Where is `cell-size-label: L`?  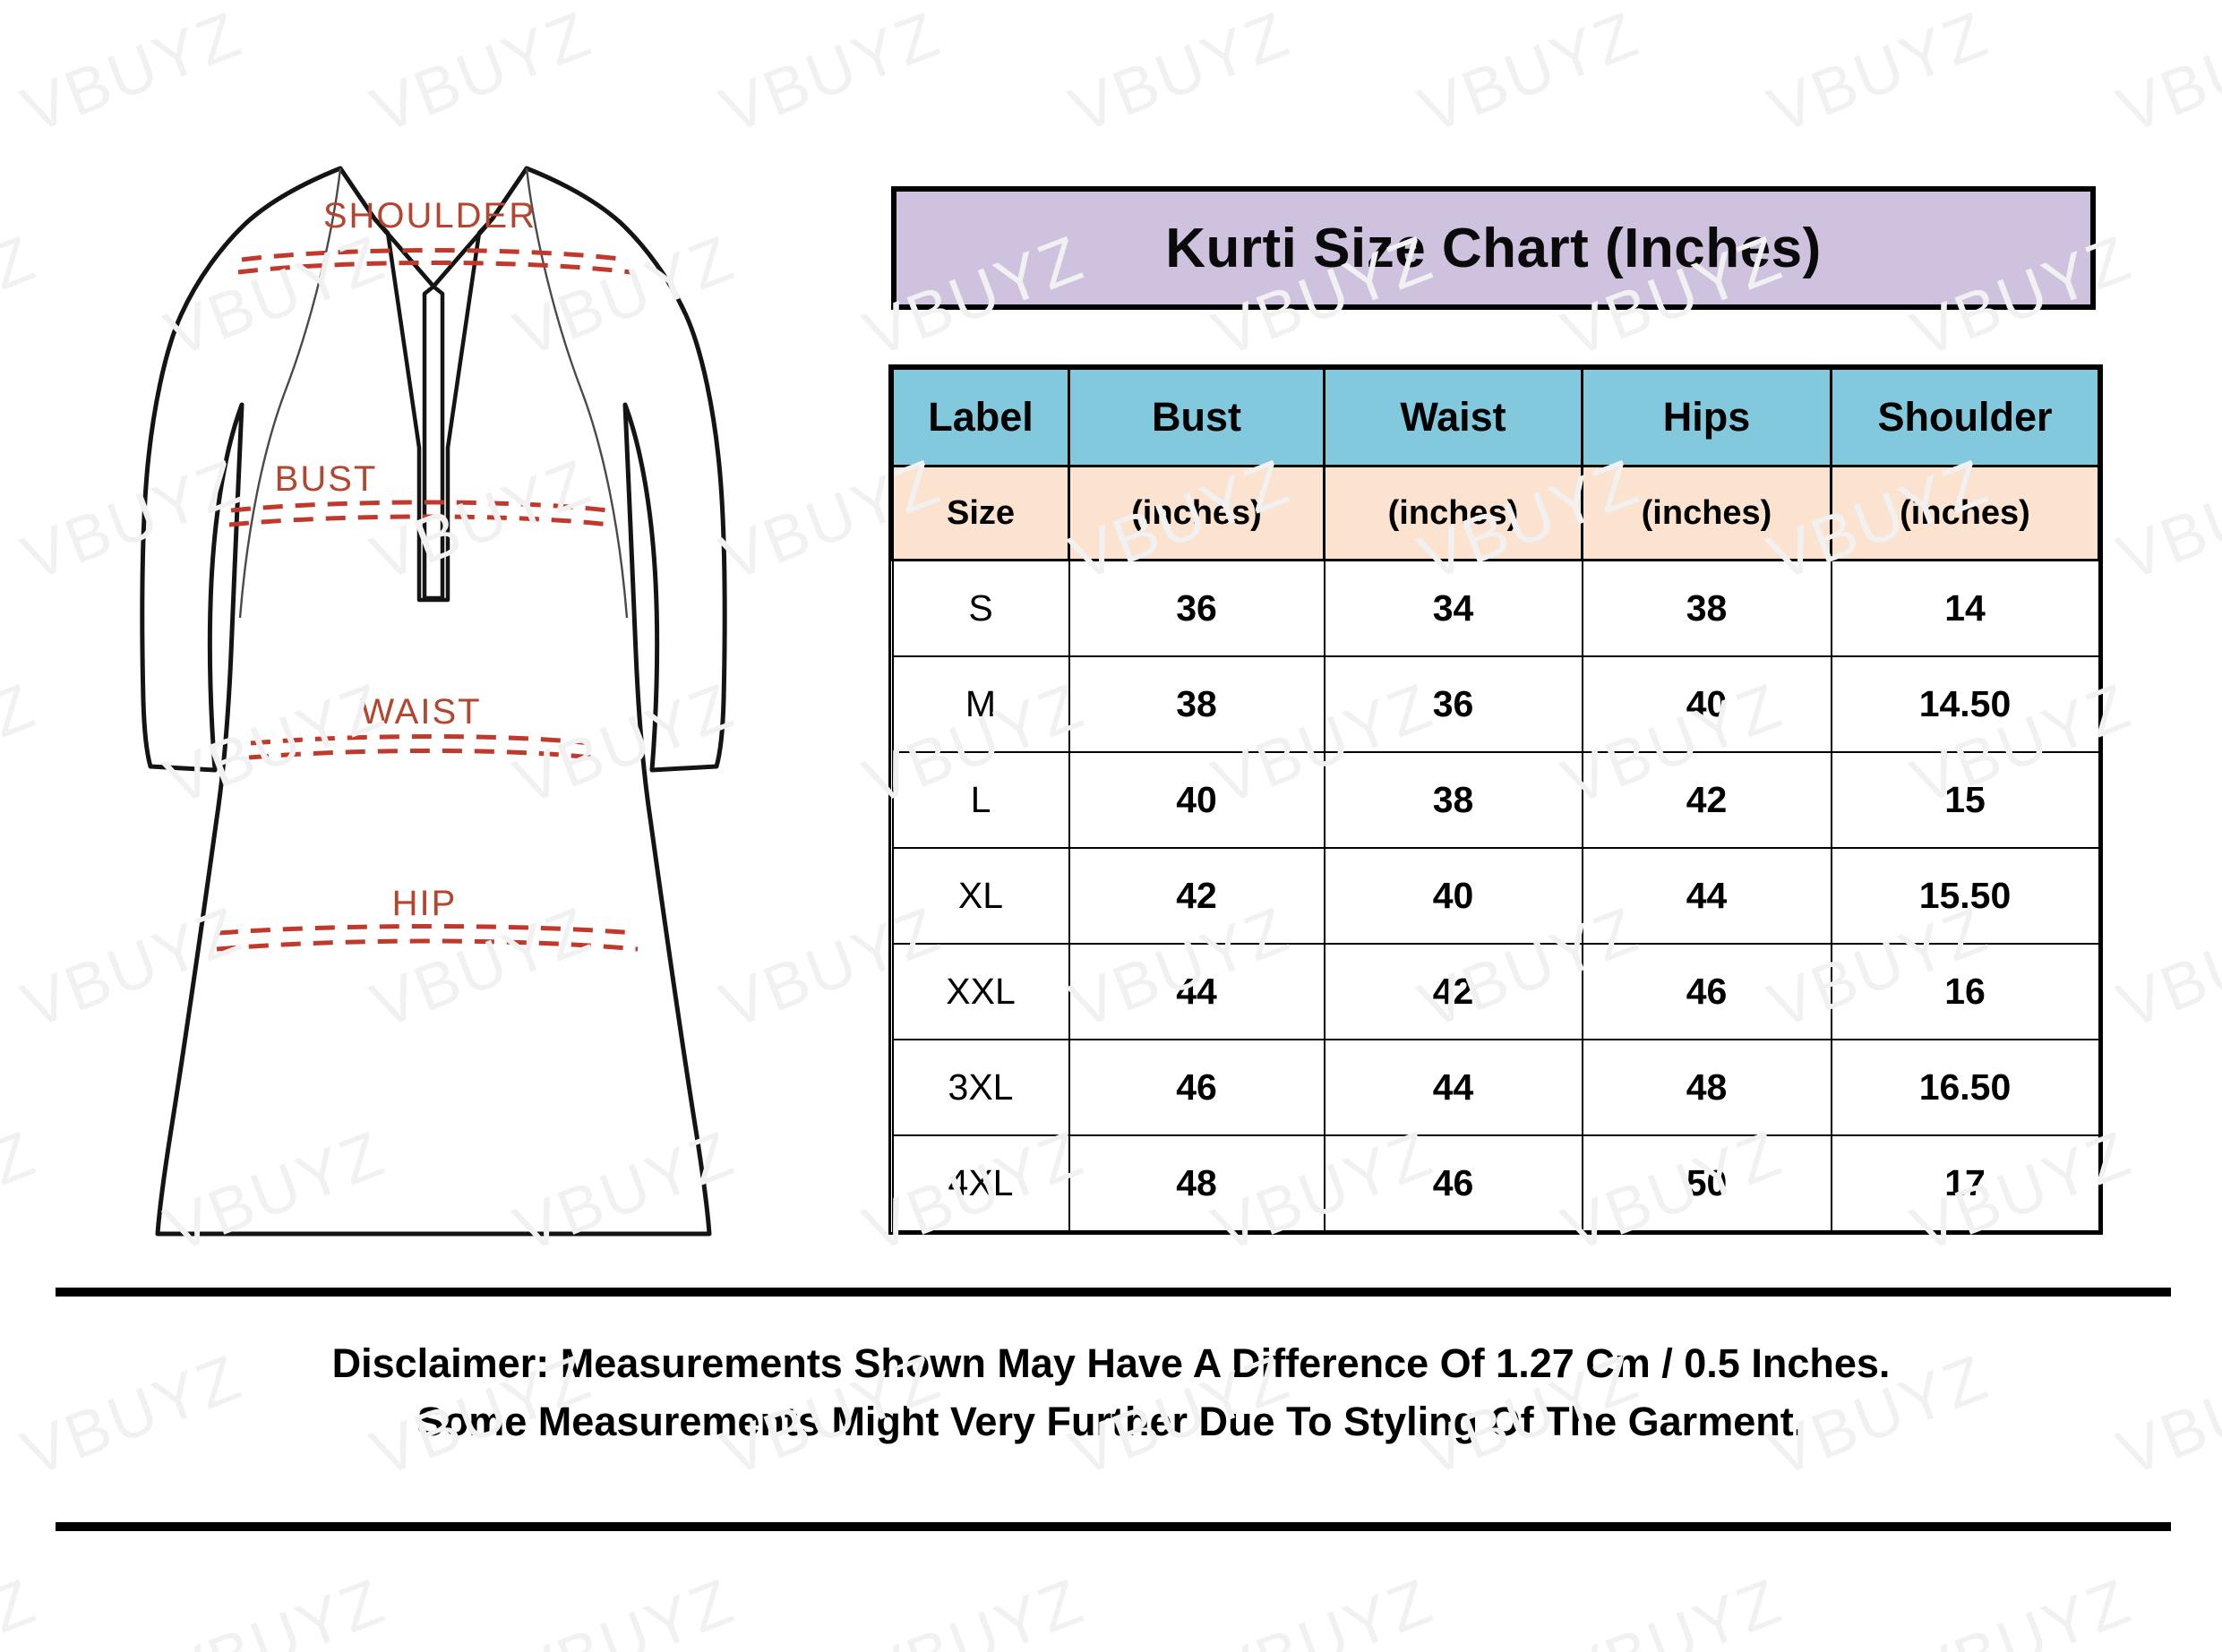 cell-size-label: L is located at coordinates (980, 800).